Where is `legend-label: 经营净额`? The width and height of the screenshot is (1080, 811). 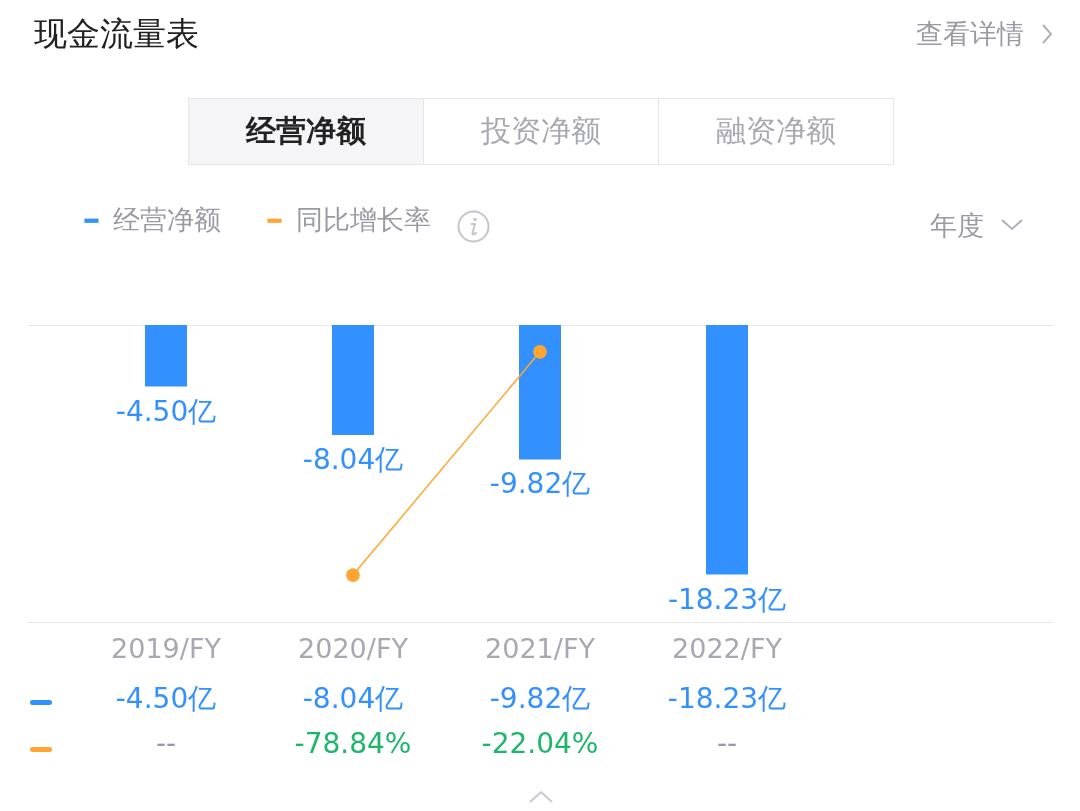 legend-label: 经营净额 is located at coordinates (167, 219).